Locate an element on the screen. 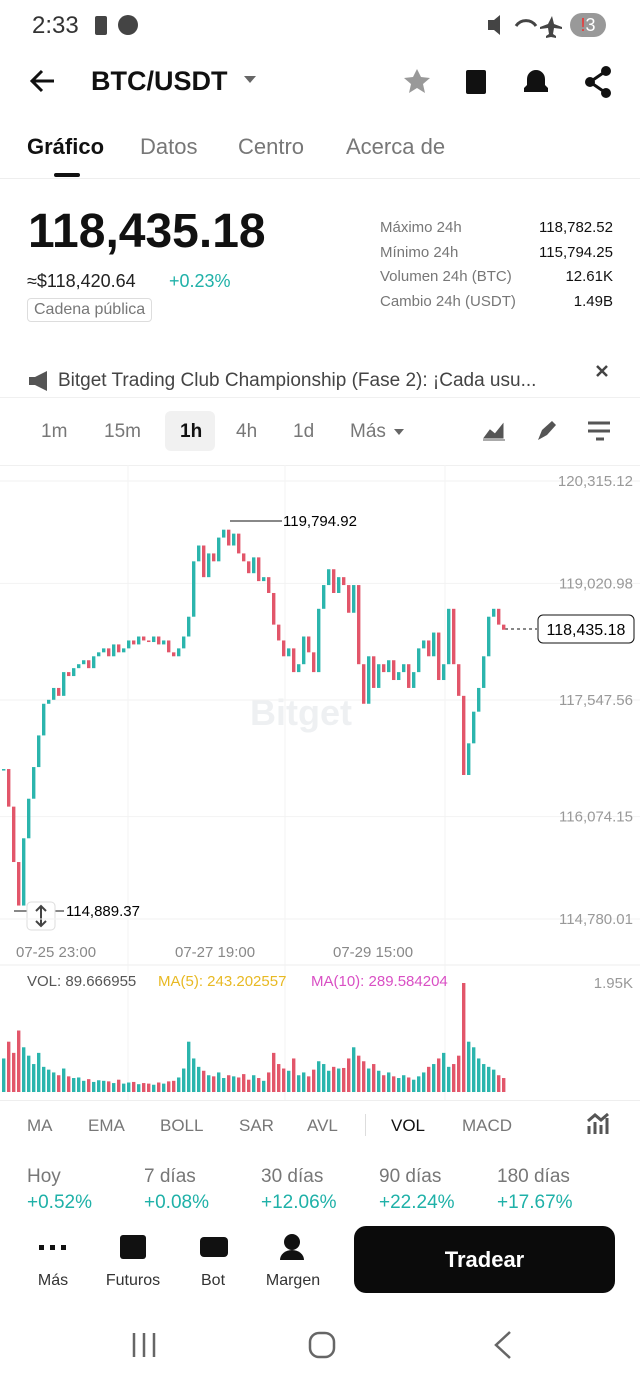 This screenshot has width=640, height=1387. trade-button: Tradear is located at coordinates (484, 1259).